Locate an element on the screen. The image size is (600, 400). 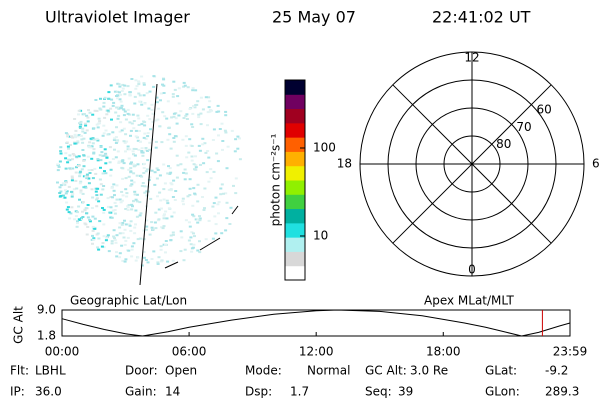
info-value: 289.3 is located at coordinates (562, 392).